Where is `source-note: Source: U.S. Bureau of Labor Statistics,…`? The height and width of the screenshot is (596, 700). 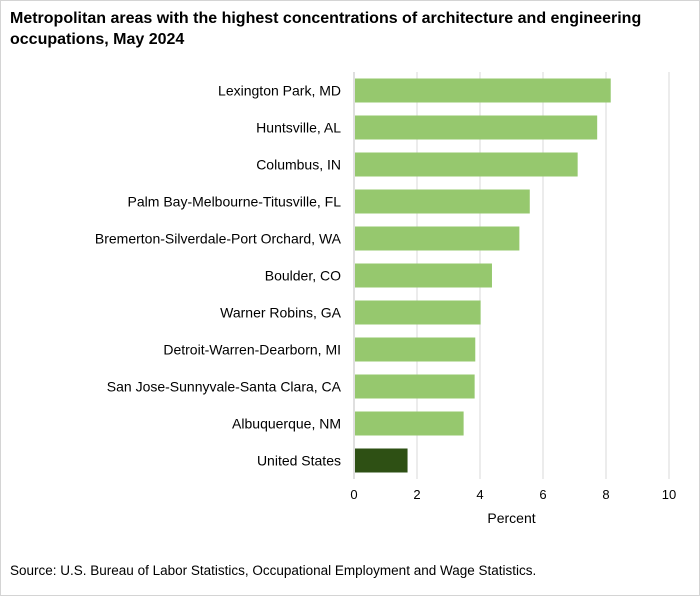
source-note: Source: U.S. Bureau of Labor Statistics,… is located at coordinates (273, 570).